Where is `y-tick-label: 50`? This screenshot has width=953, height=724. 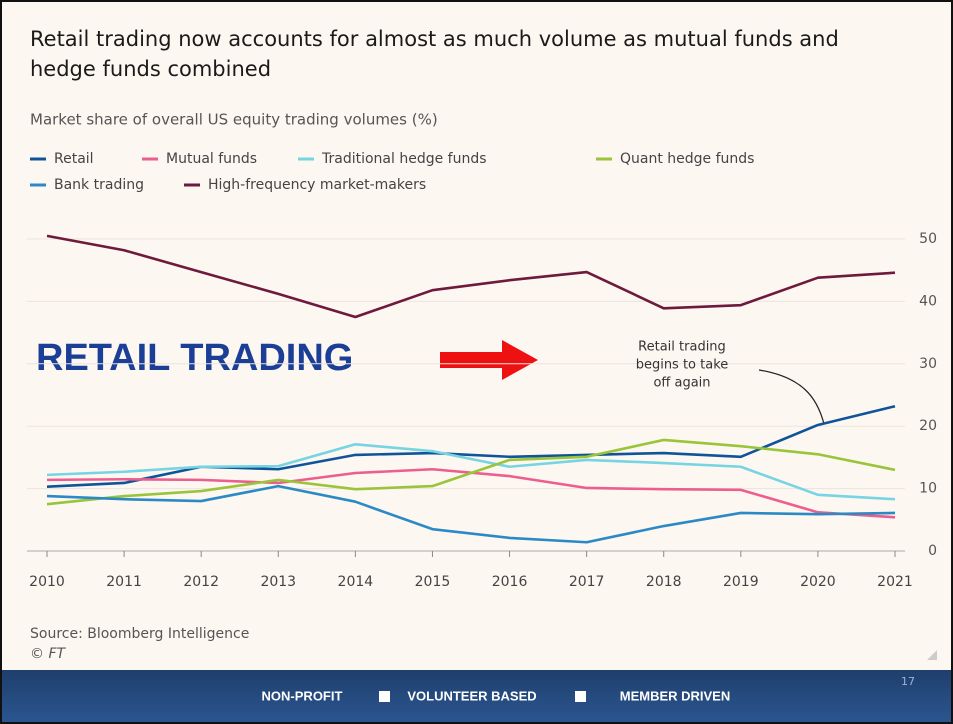
y-tick-label: 50 is located at coordinates (928, 239).